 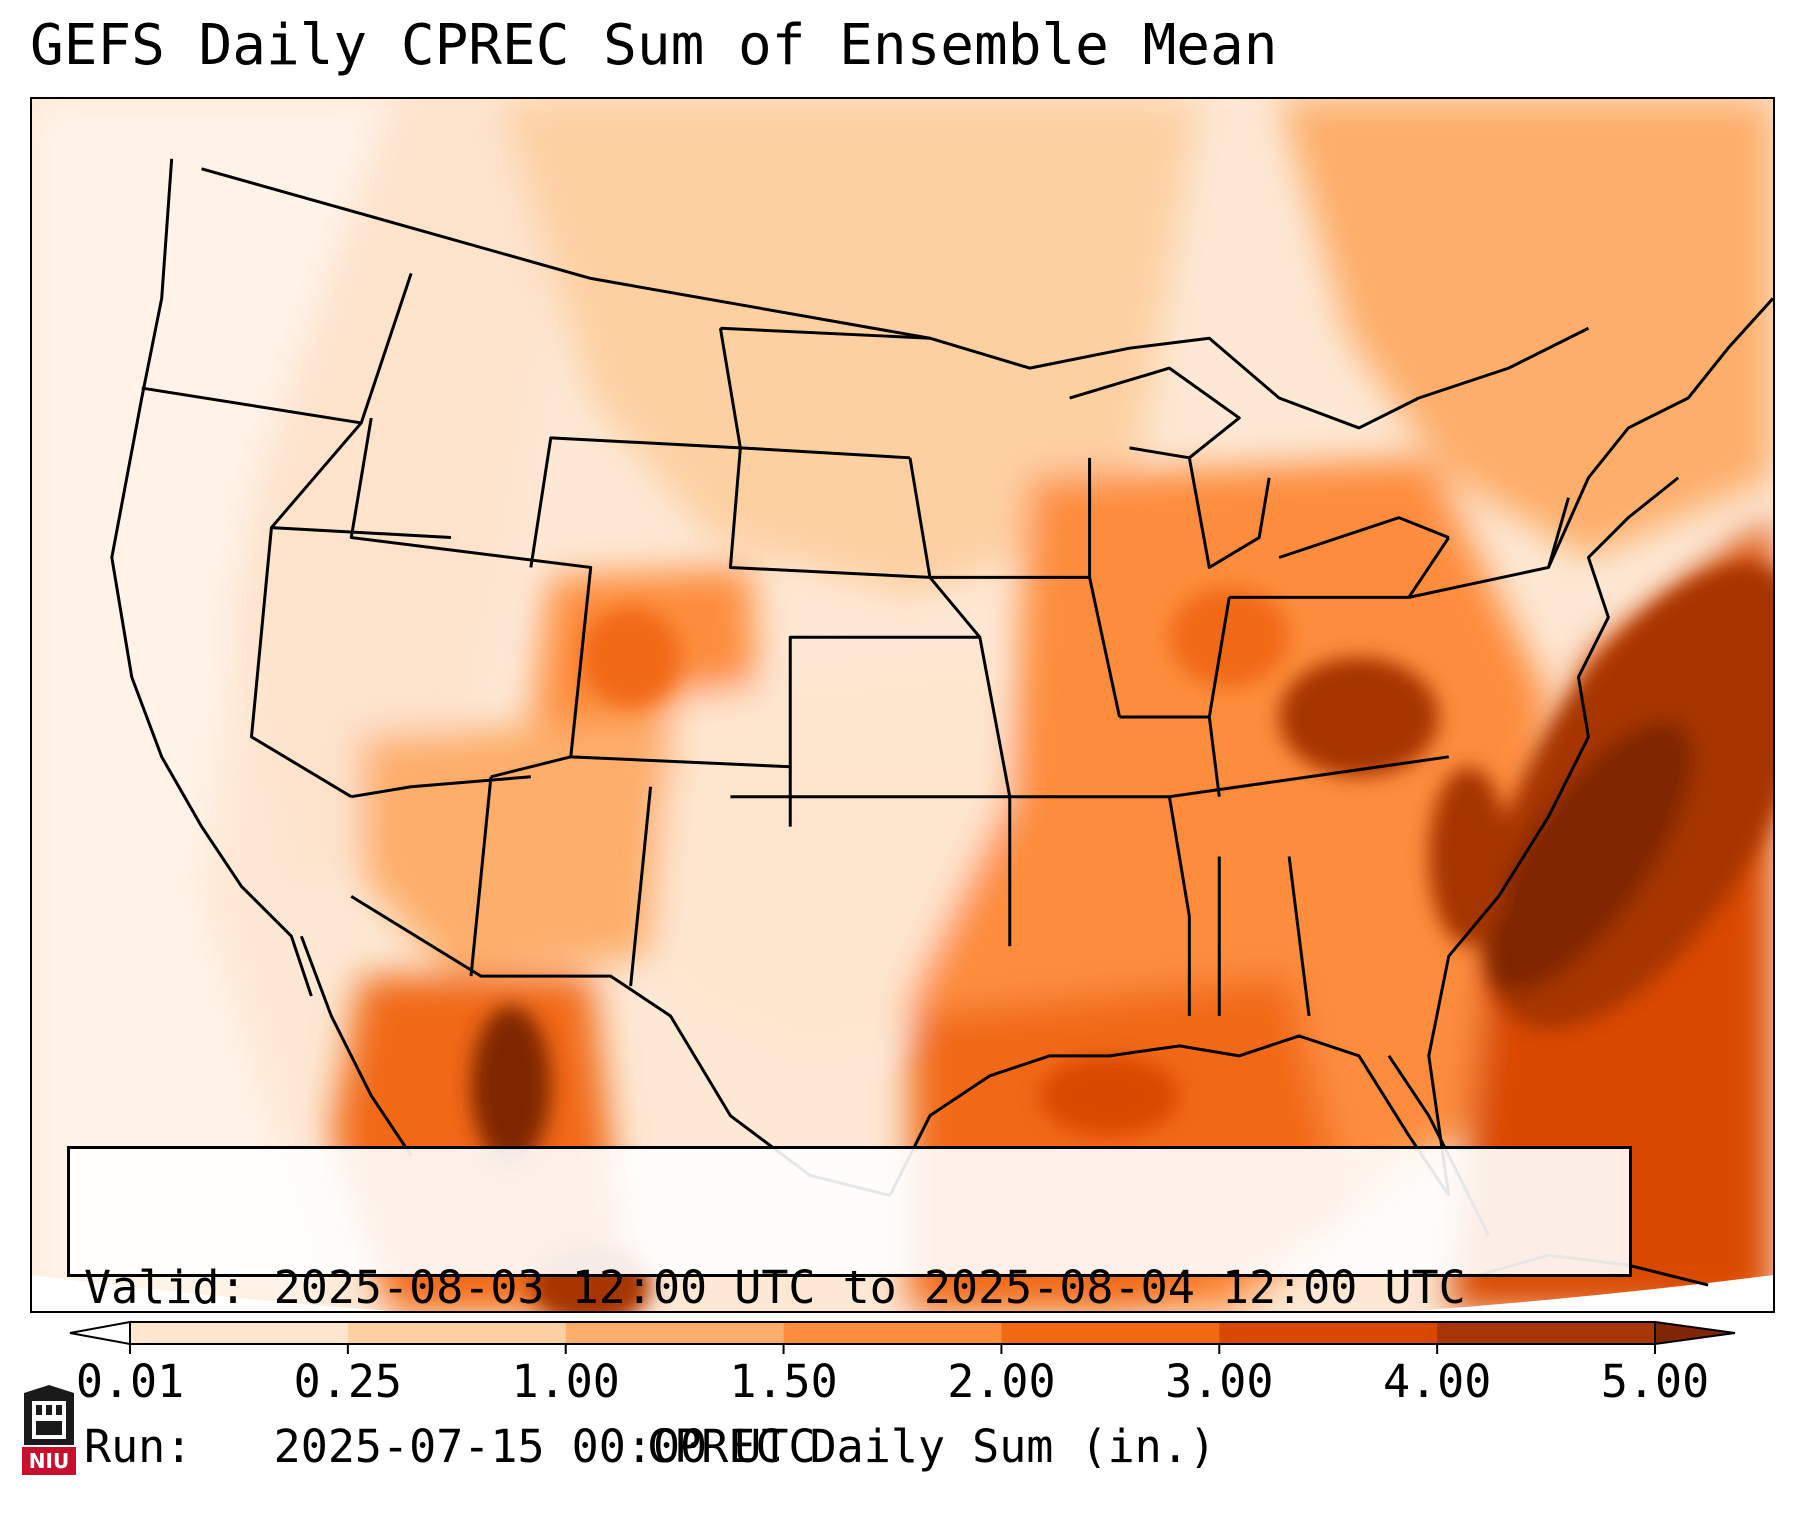 What do you see at coordinates (654, 45) in the screenshot?
I see `map-title: GEFS Daily CPREC Sum of Ensemble Mean` at bounding box center [654, 45].